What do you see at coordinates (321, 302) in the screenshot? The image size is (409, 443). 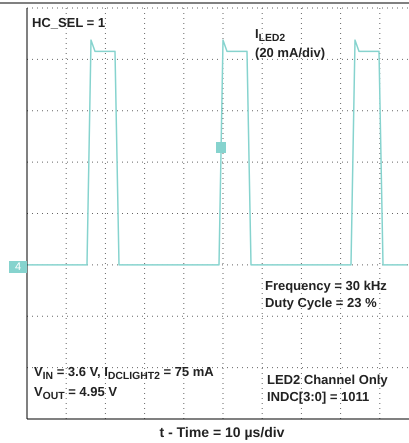 I see `text: Duty Cycle = 23 %` at bounding box center [321, 302].